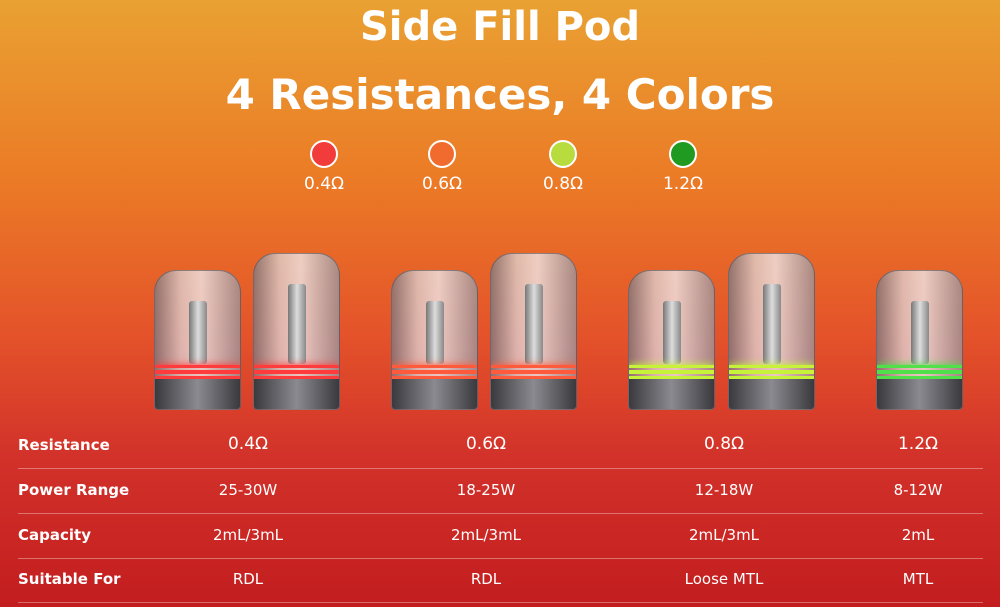 The height and width of the screenshot is (607, 1000). Describe the element at coordinates (563, 184) in the screenshot. I see `color-label: 0.8Ω` at that location.